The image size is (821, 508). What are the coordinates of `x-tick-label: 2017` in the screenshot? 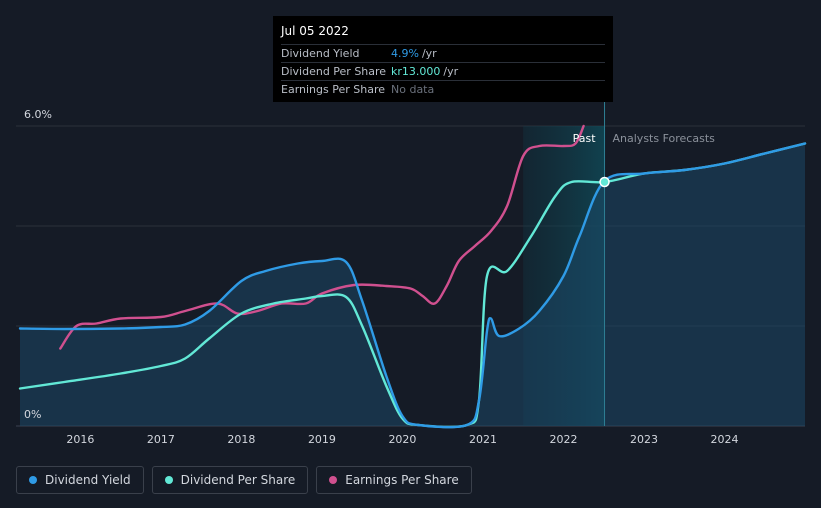 It's located at (161, 439).